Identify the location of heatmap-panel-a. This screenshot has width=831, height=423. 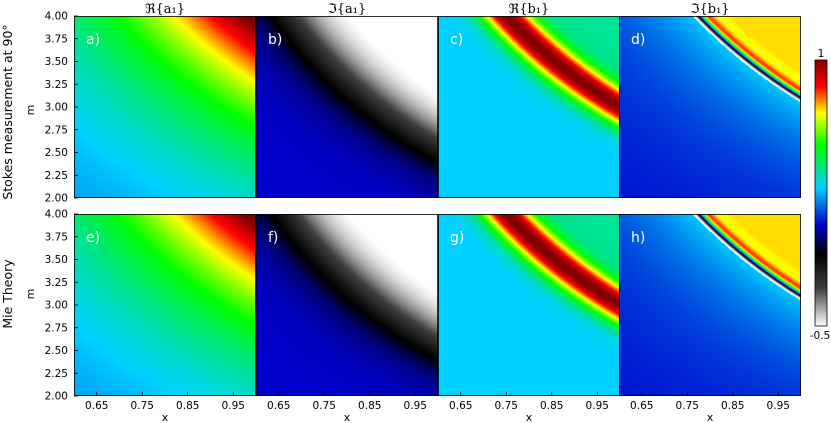
(165, 107).